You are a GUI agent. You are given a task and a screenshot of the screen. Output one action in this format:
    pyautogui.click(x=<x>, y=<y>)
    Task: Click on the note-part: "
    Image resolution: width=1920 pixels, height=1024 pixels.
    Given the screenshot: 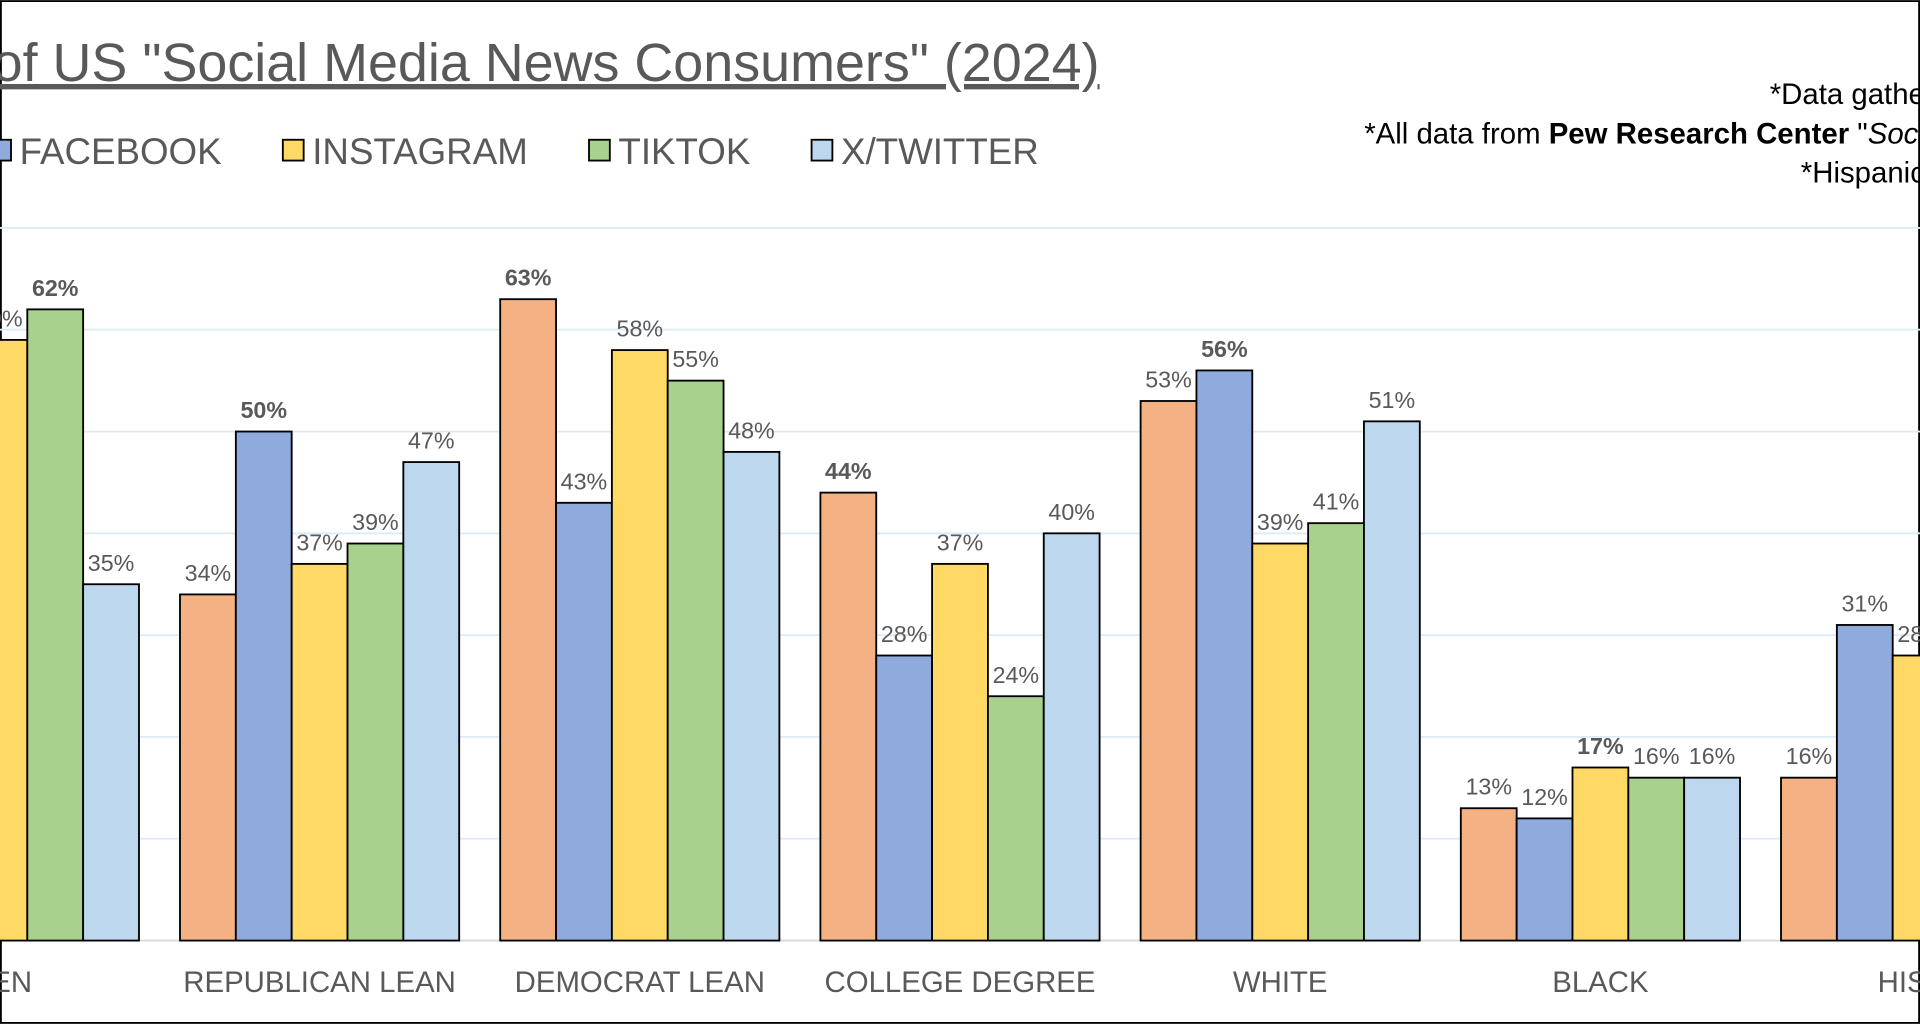 What is the action you would take?
    pyautogui.click(x=1858, y=133)
    